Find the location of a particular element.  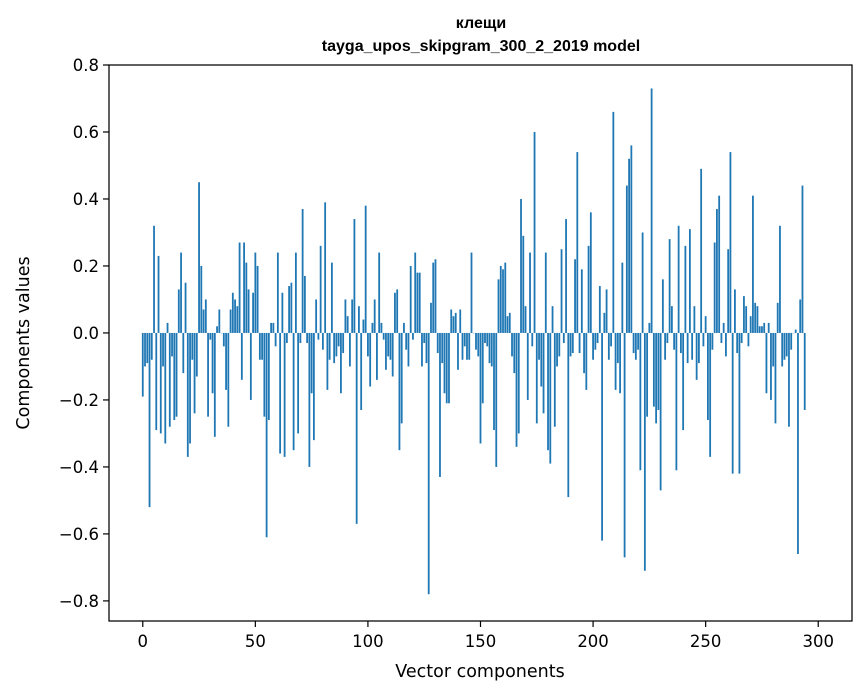

y-tick-label: 0.0 is located at coordinates (86, 333).